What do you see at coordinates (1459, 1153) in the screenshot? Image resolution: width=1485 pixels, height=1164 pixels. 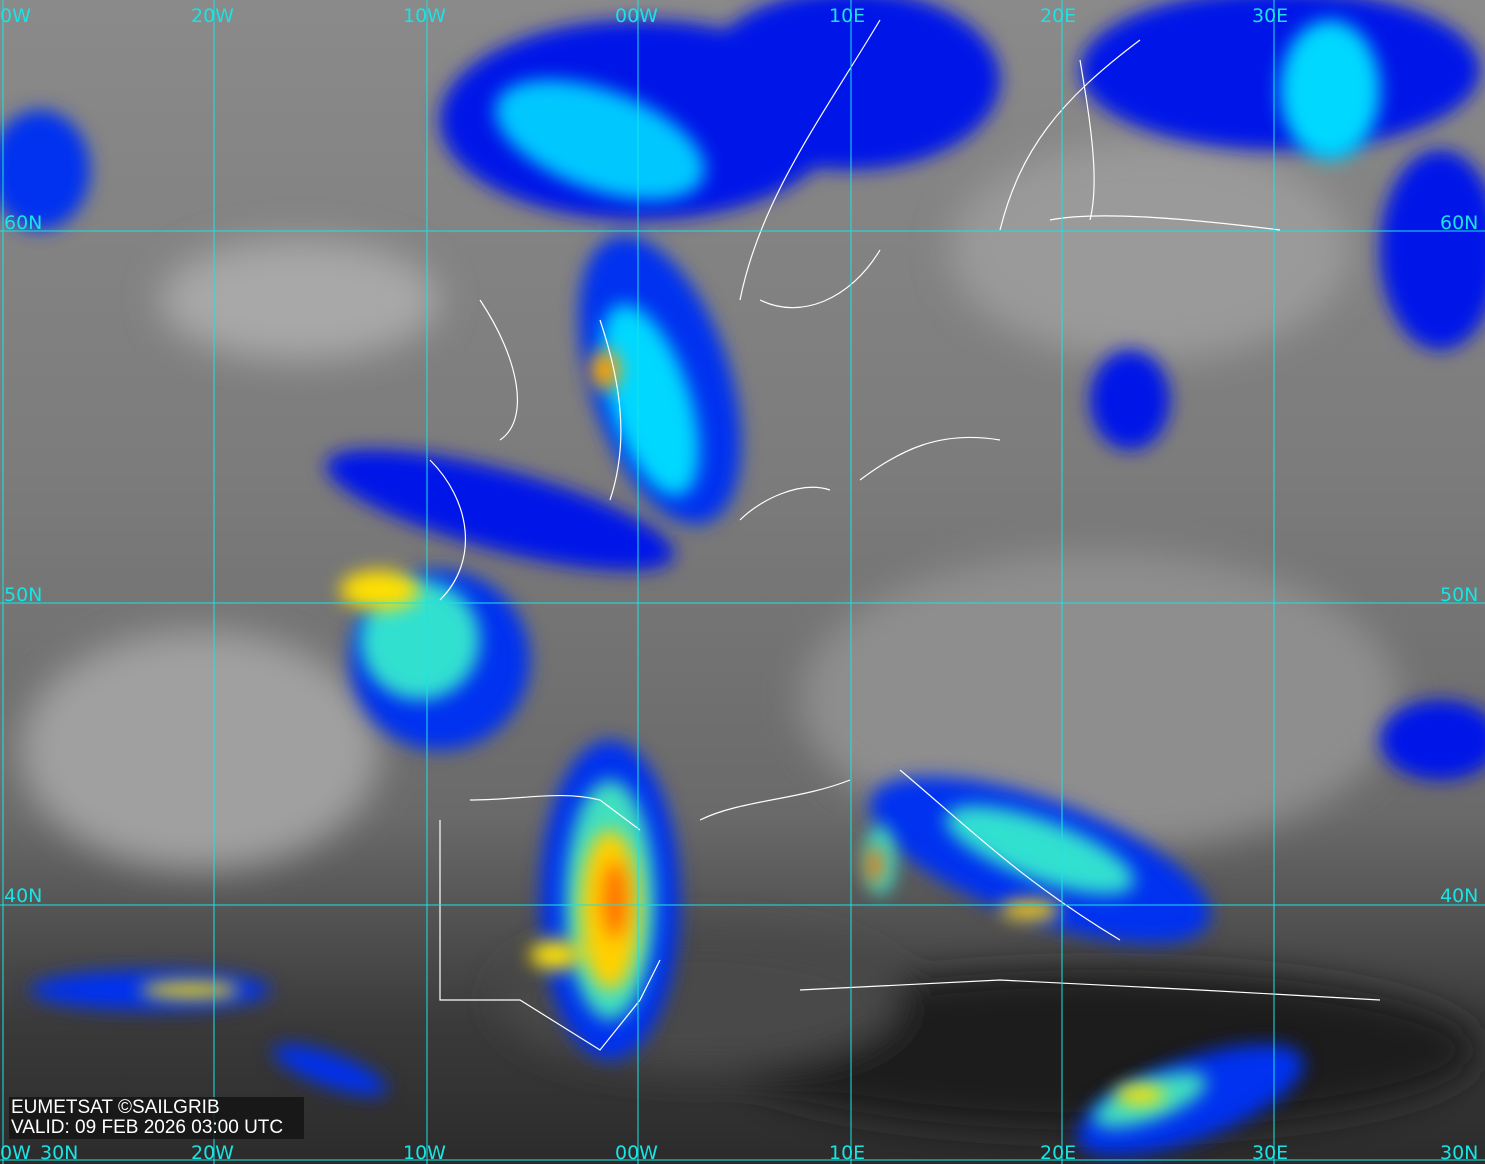 I see `lat-label-right: 30N` at bounding box center [1459, 1153].